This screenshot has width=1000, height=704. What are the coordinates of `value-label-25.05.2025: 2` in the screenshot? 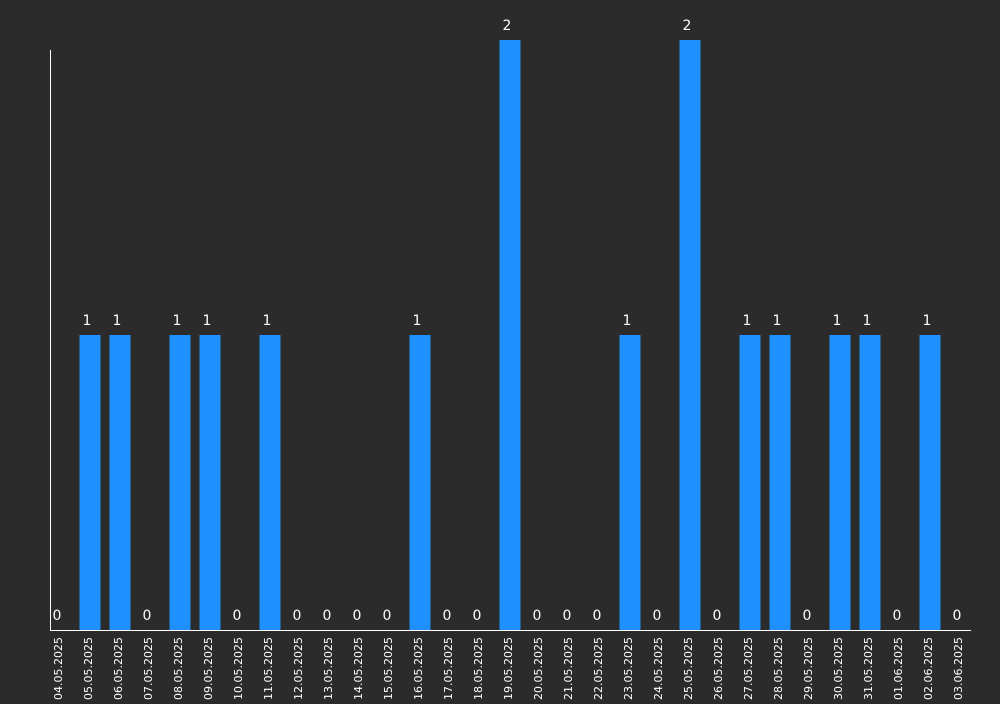 It's located at (687, 26).